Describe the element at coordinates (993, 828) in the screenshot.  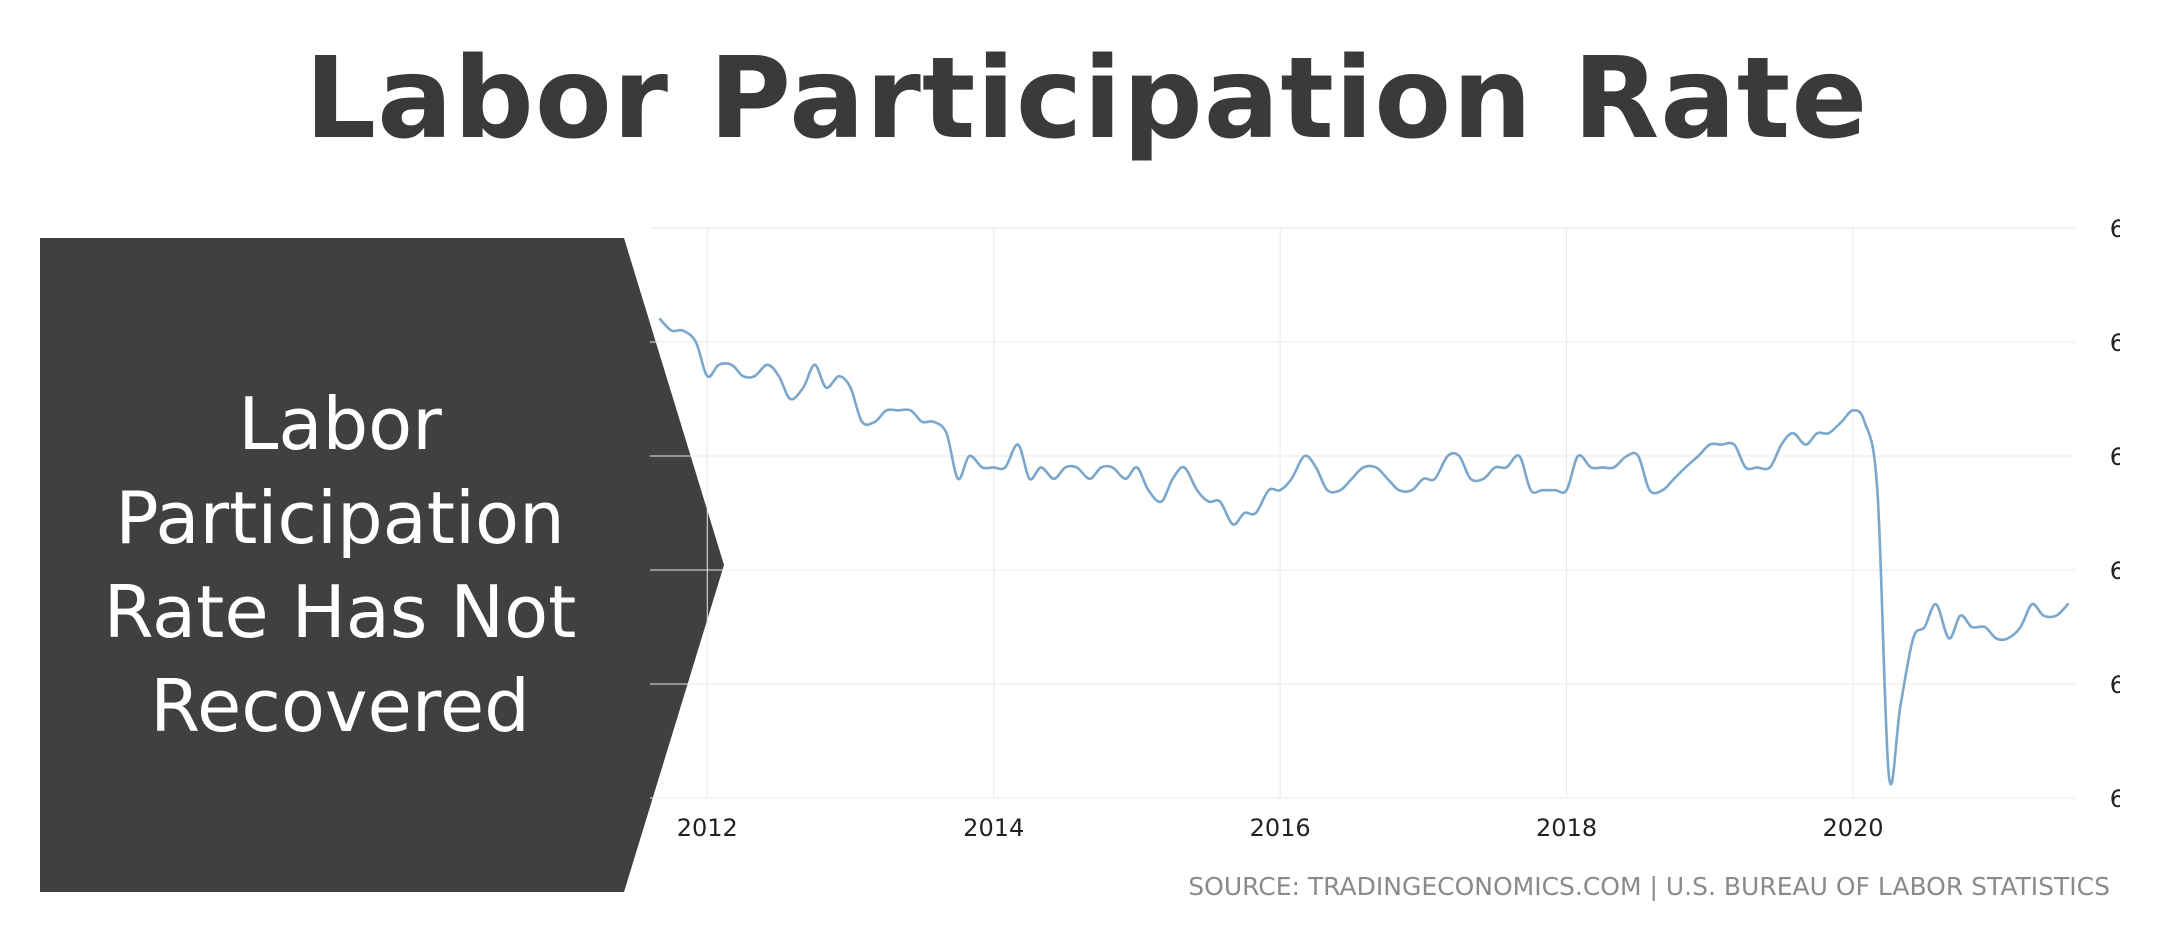
I see `x-tick-label: 2014` at that location.